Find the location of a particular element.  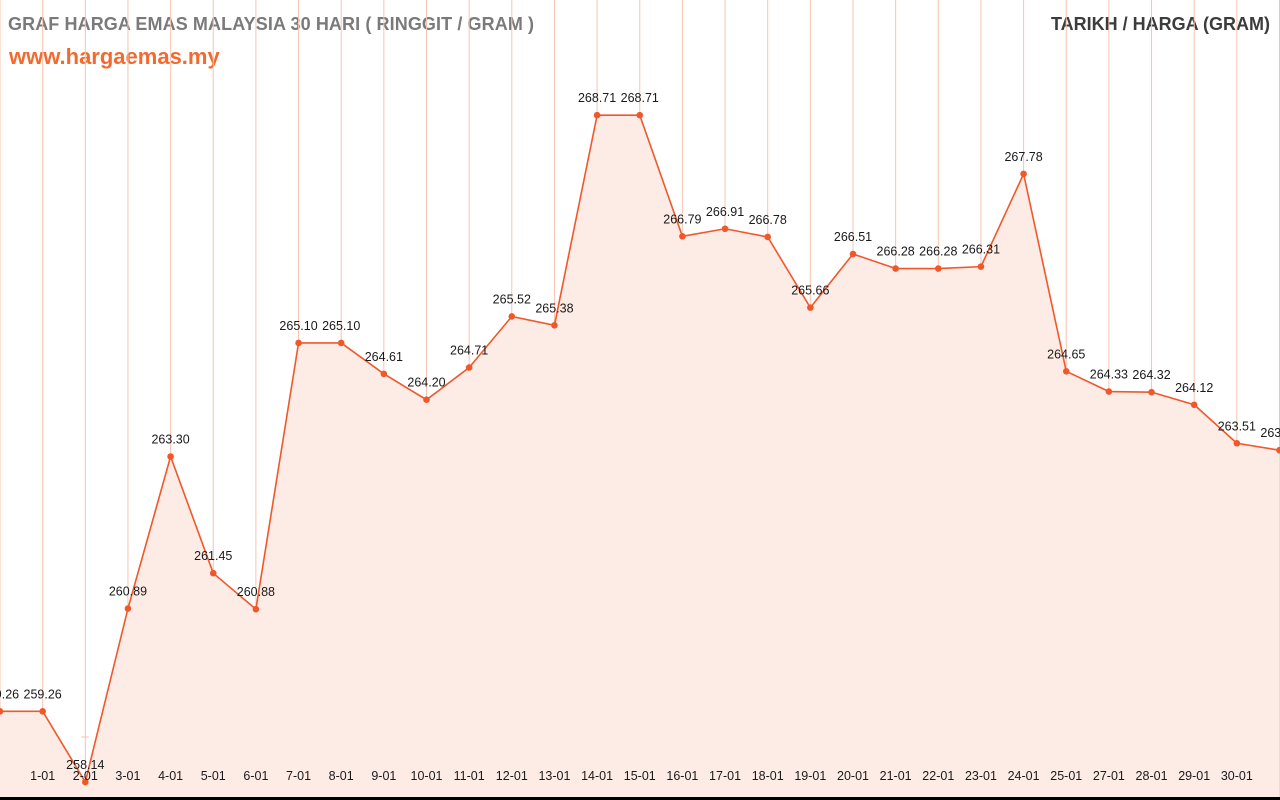

x-tick-label: 2-01 is located at coordinates (85, 776).